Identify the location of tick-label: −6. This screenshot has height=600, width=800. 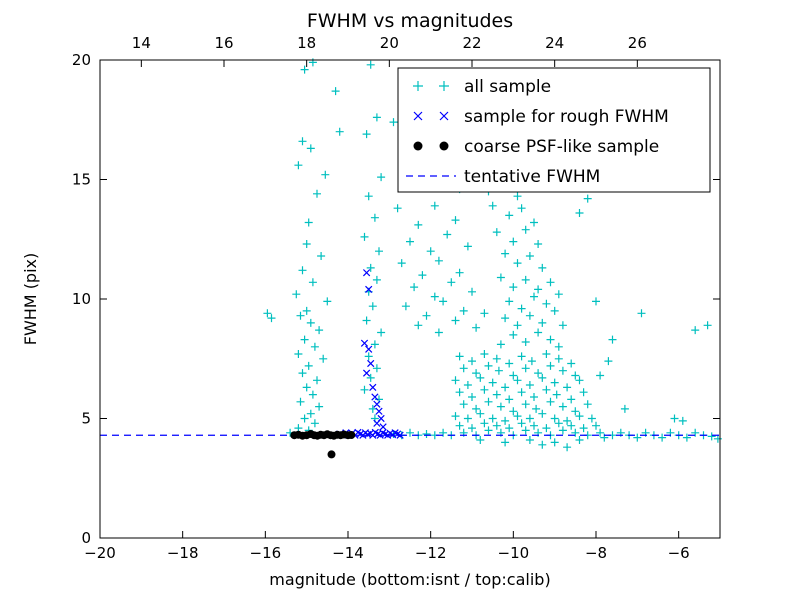
(679, 553).